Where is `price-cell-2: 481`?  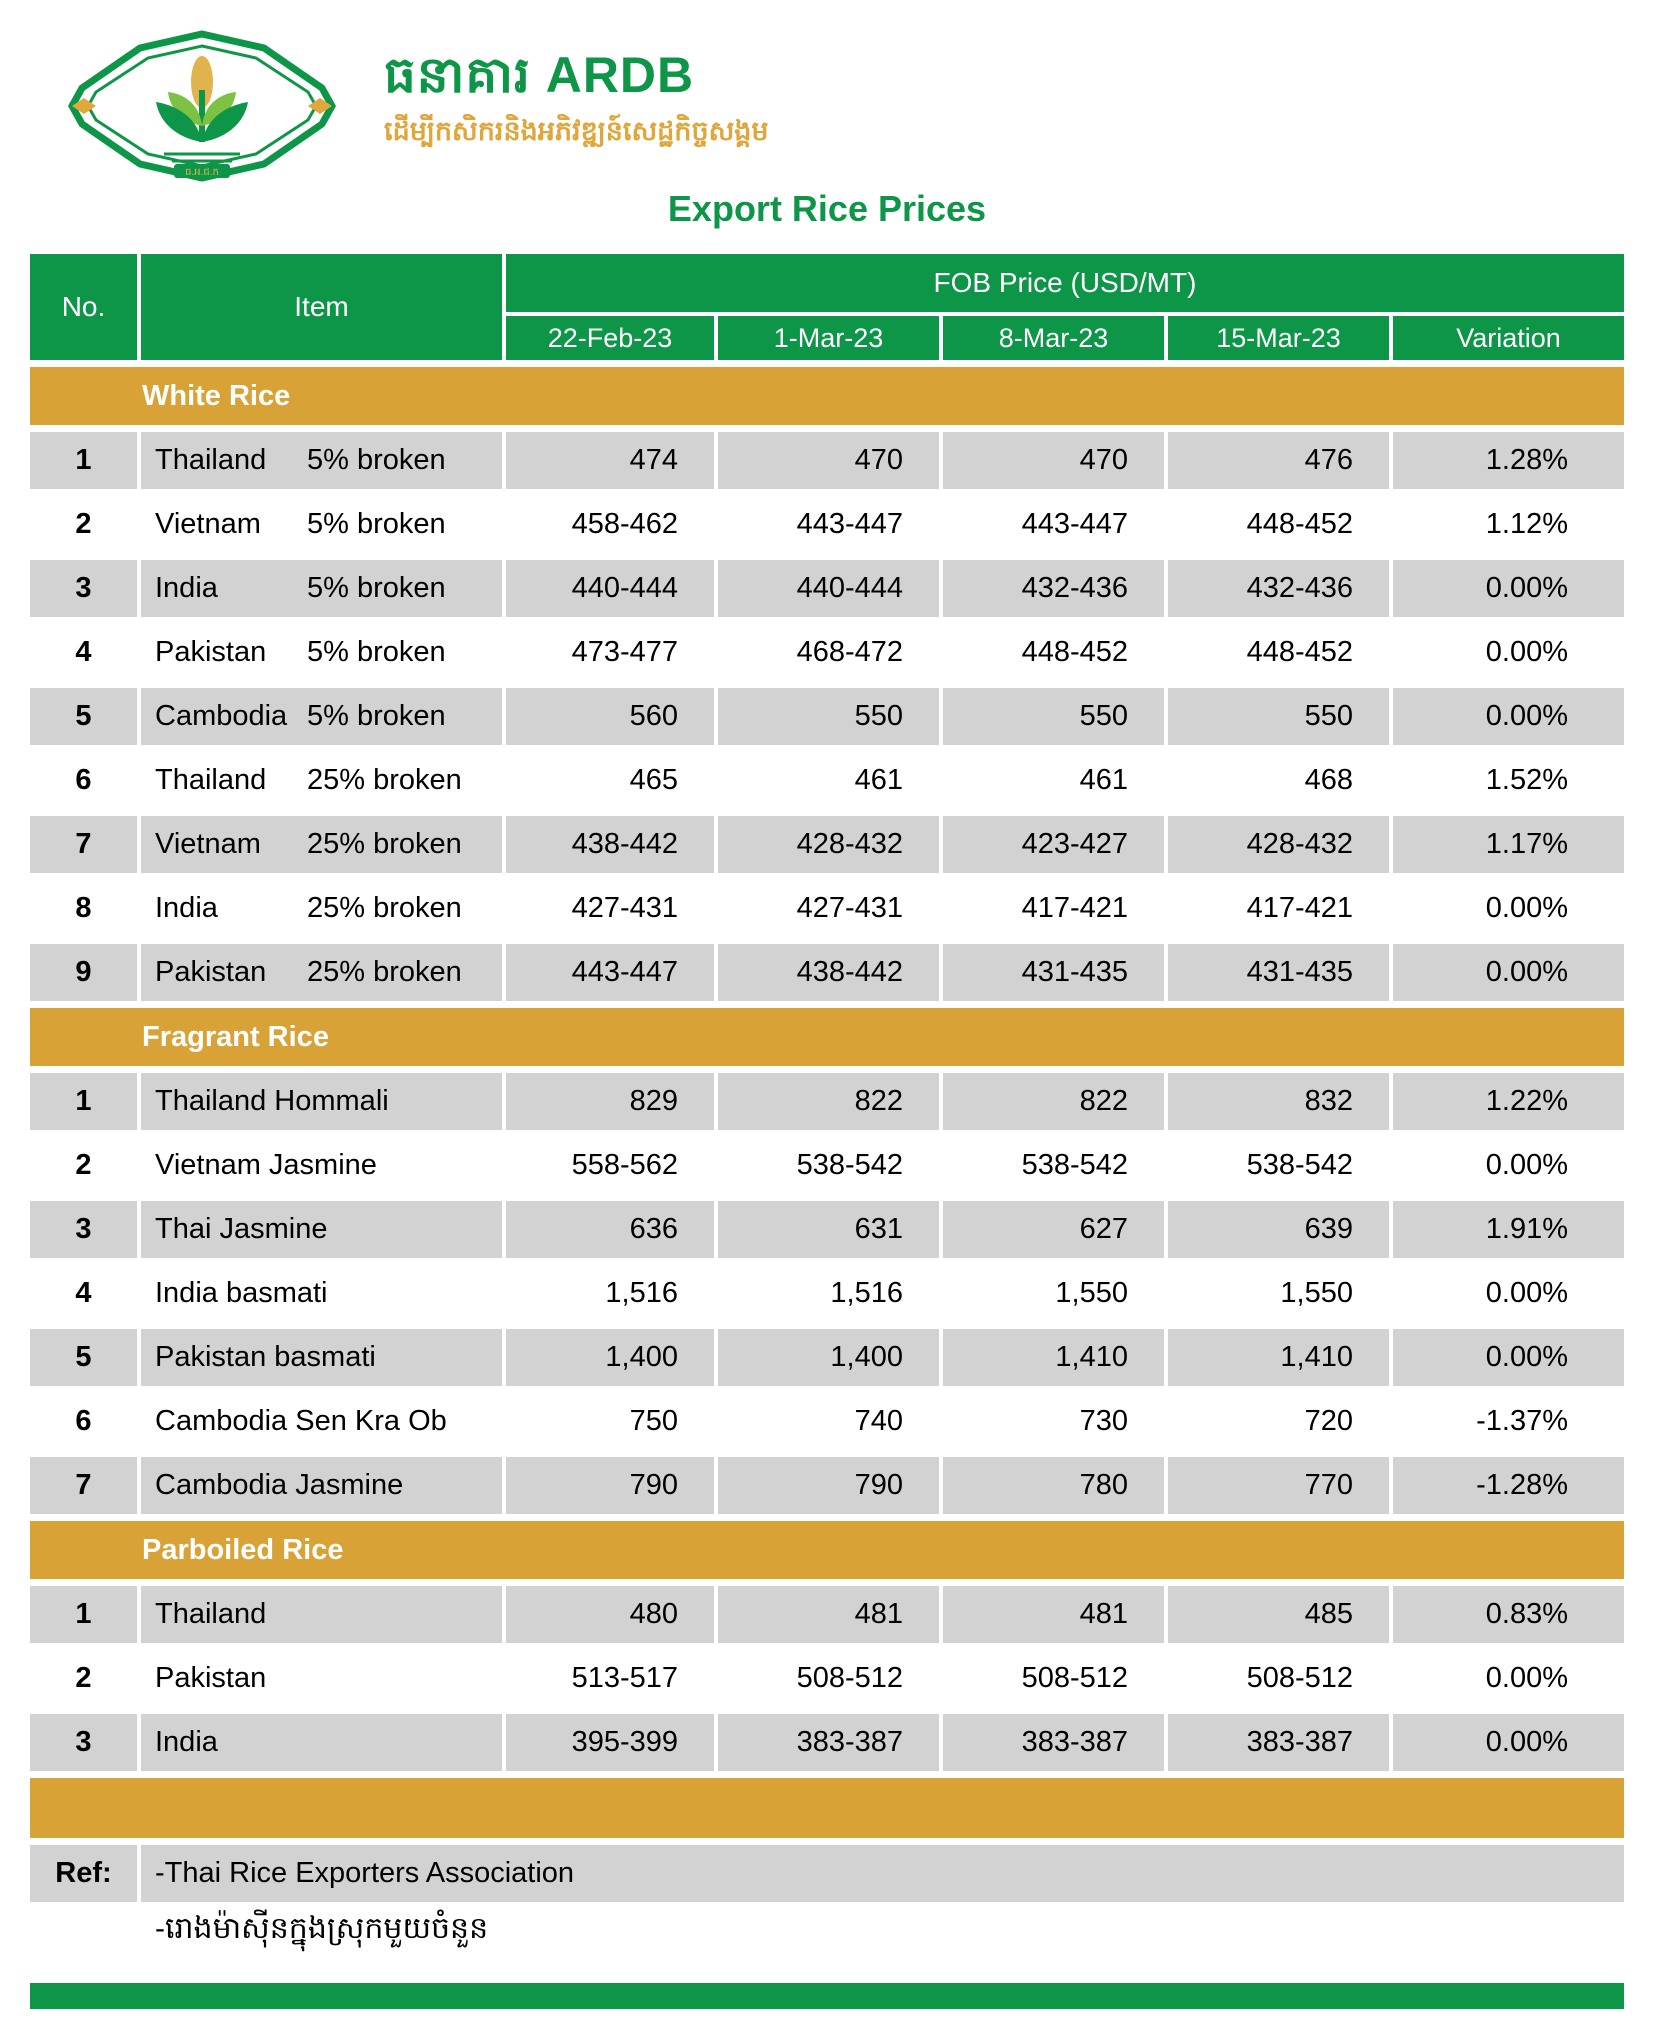
price-cell-2: 481 is located at coordinates (828, 1614).